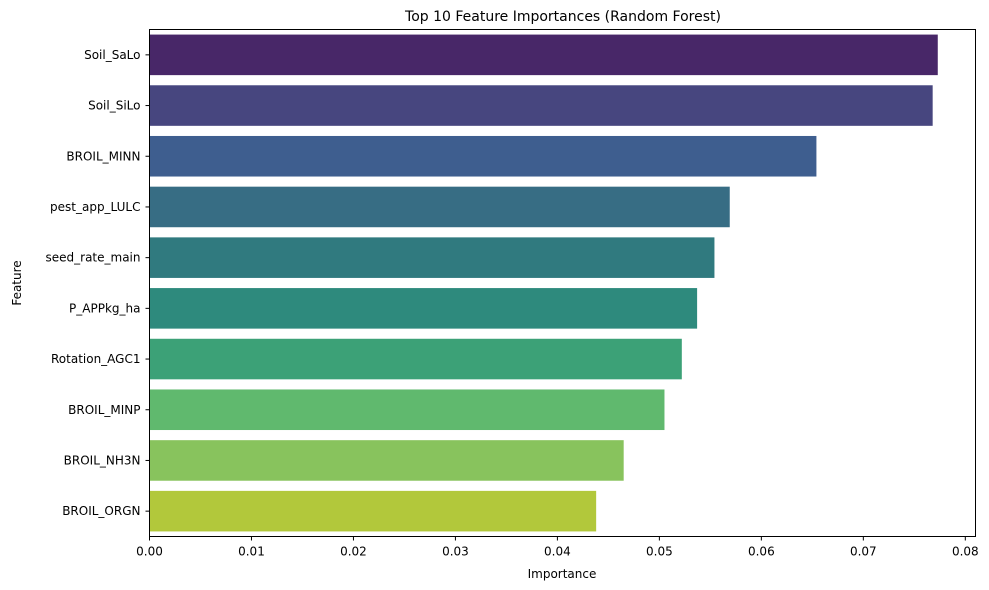 The image size is (989, 590). Describe the element at coordinates (114, 106) in the screenshot. I see `y-tick-label: Soil_SiLo` at that location.